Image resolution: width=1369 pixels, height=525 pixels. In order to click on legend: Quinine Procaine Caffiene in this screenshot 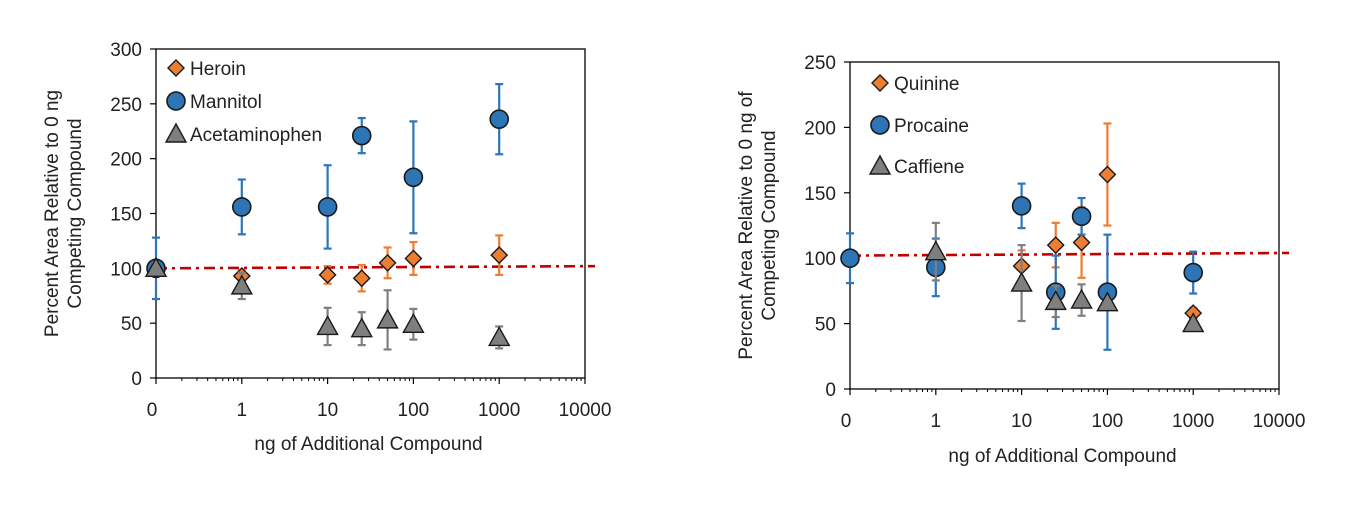, I will do `click(918, 126)`.